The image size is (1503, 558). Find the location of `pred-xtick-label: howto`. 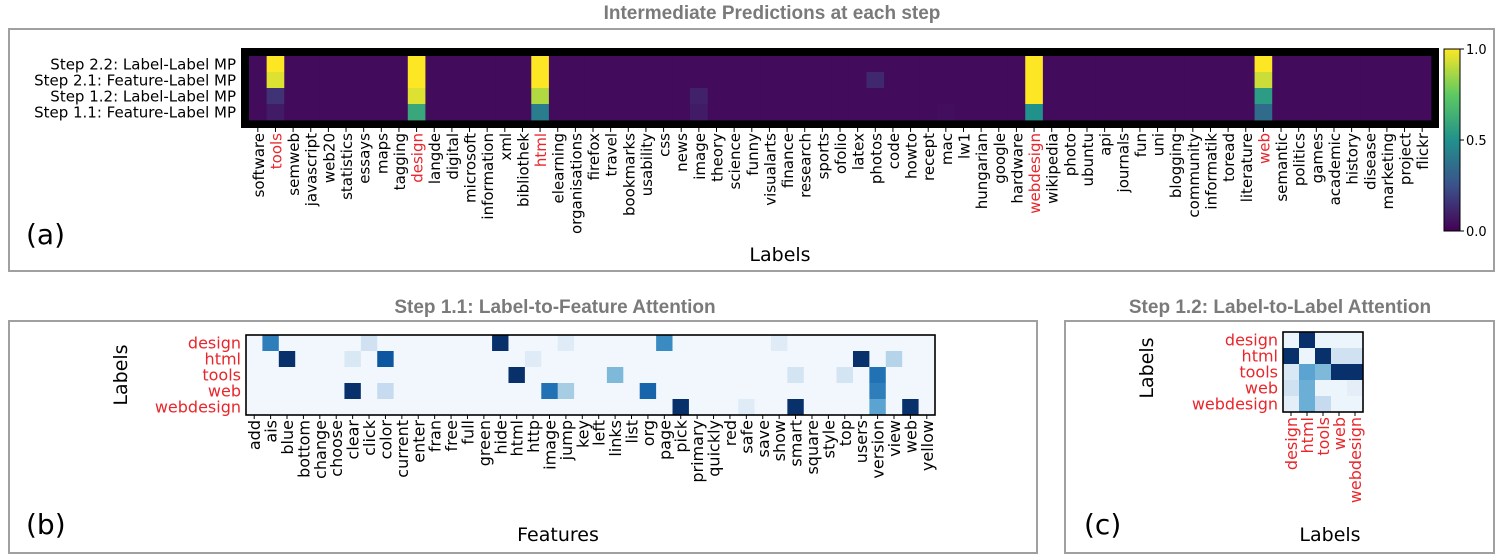

pred-xtick-label: howto is located at coordinates (912, 156).